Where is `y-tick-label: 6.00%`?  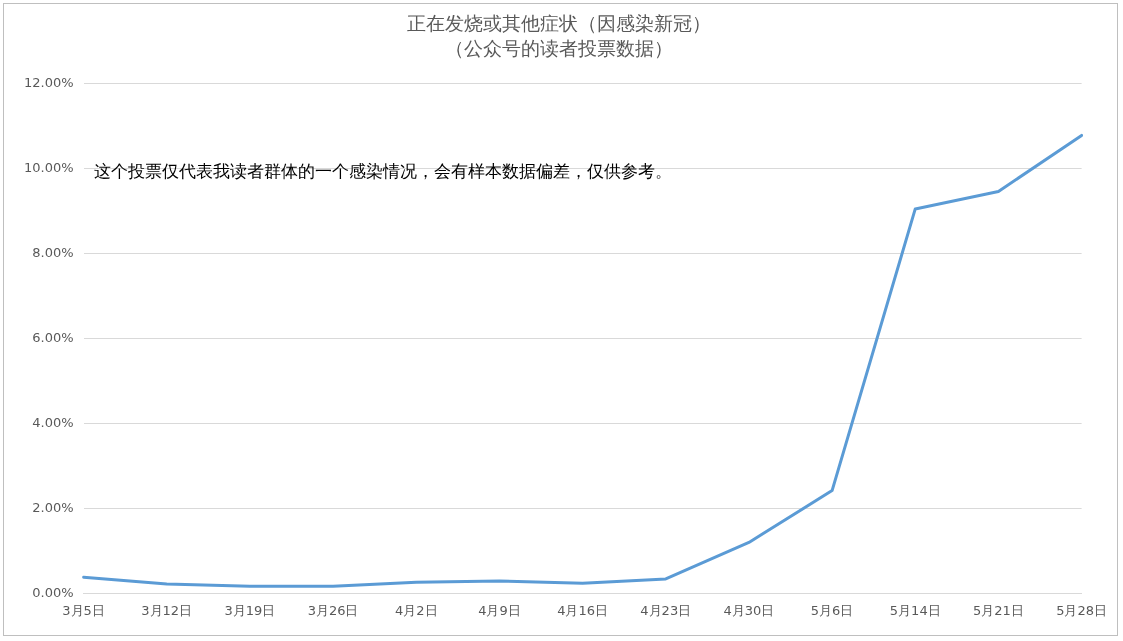 y-tick-label: 6.00% is located at coordinates (53, 337).